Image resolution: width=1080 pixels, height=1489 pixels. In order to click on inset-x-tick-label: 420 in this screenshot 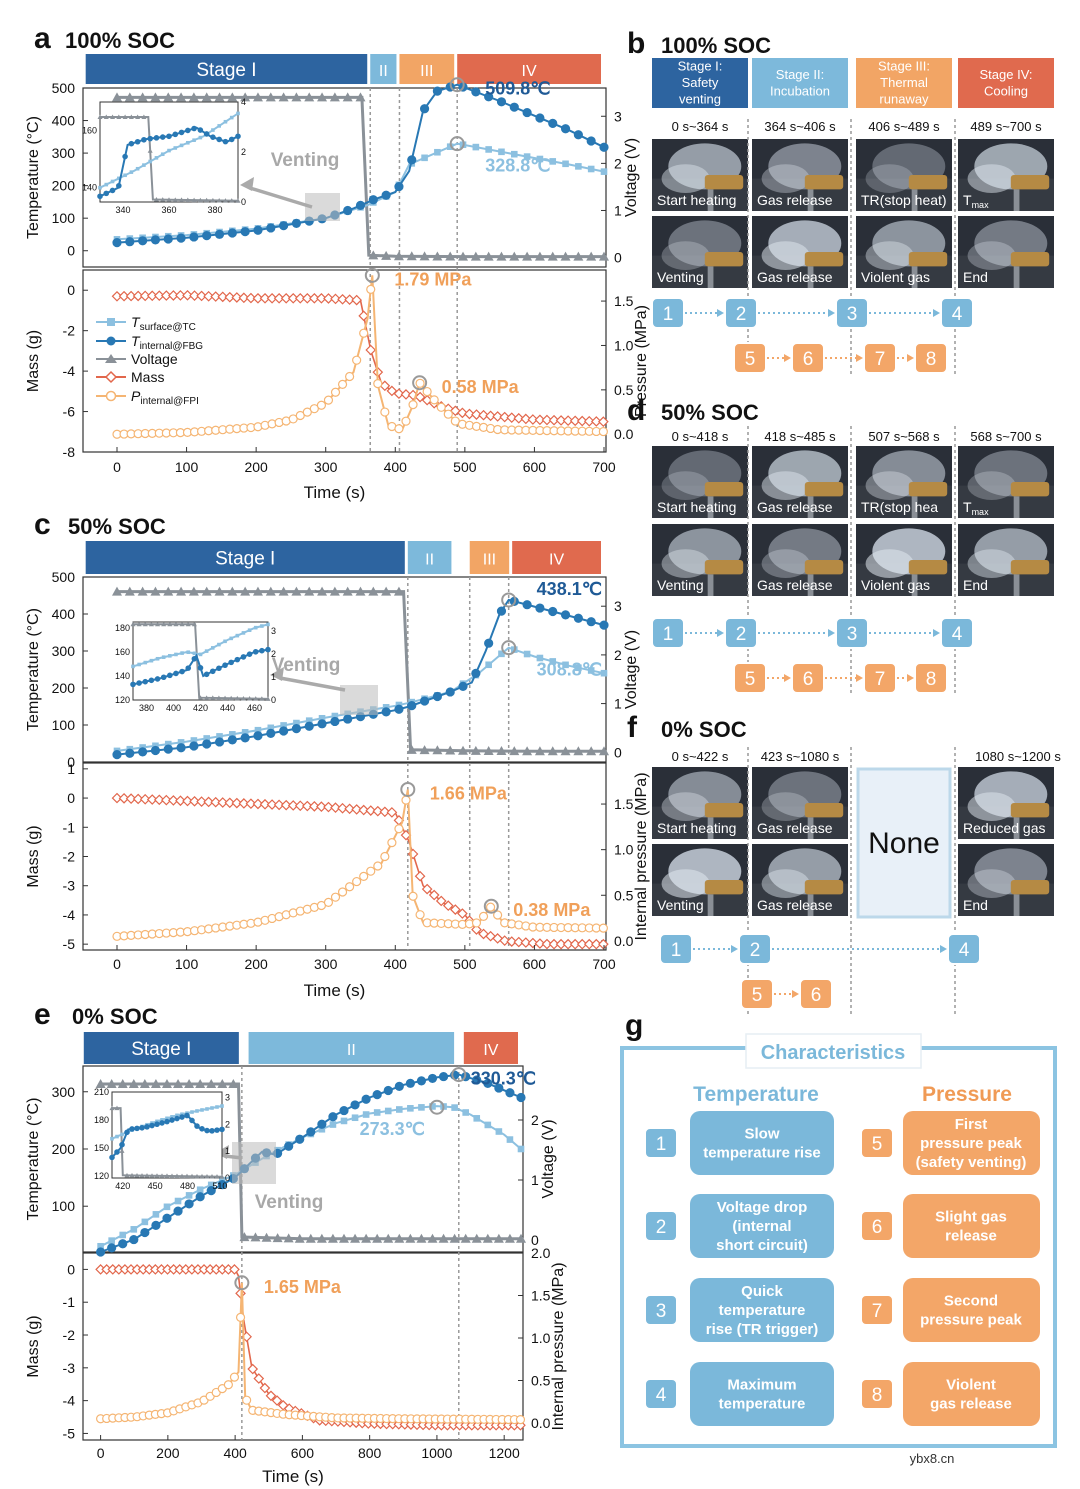, I will do `click(200, 708)`.